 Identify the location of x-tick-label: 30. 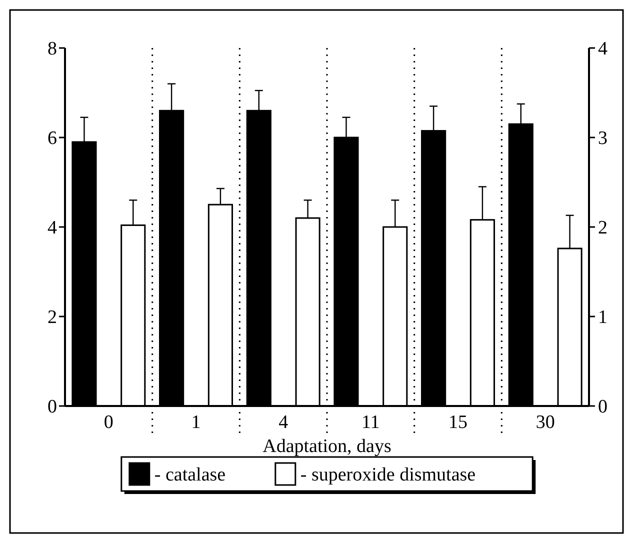
(545, 422).